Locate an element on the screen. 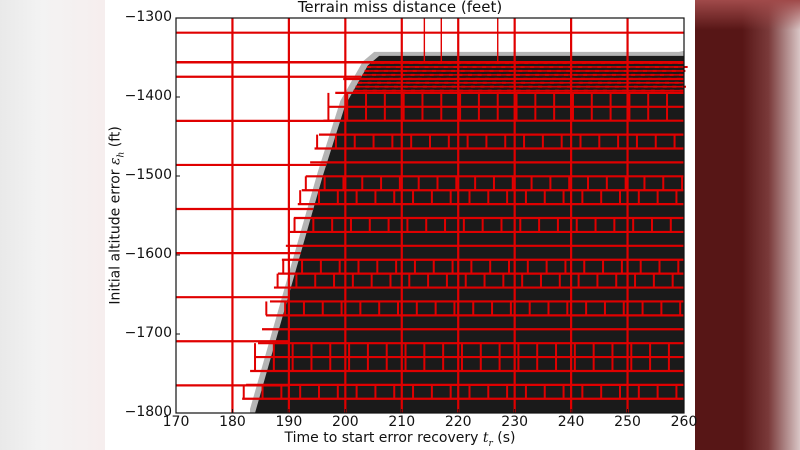  background-right-blur is located at coordinates (747, 225).